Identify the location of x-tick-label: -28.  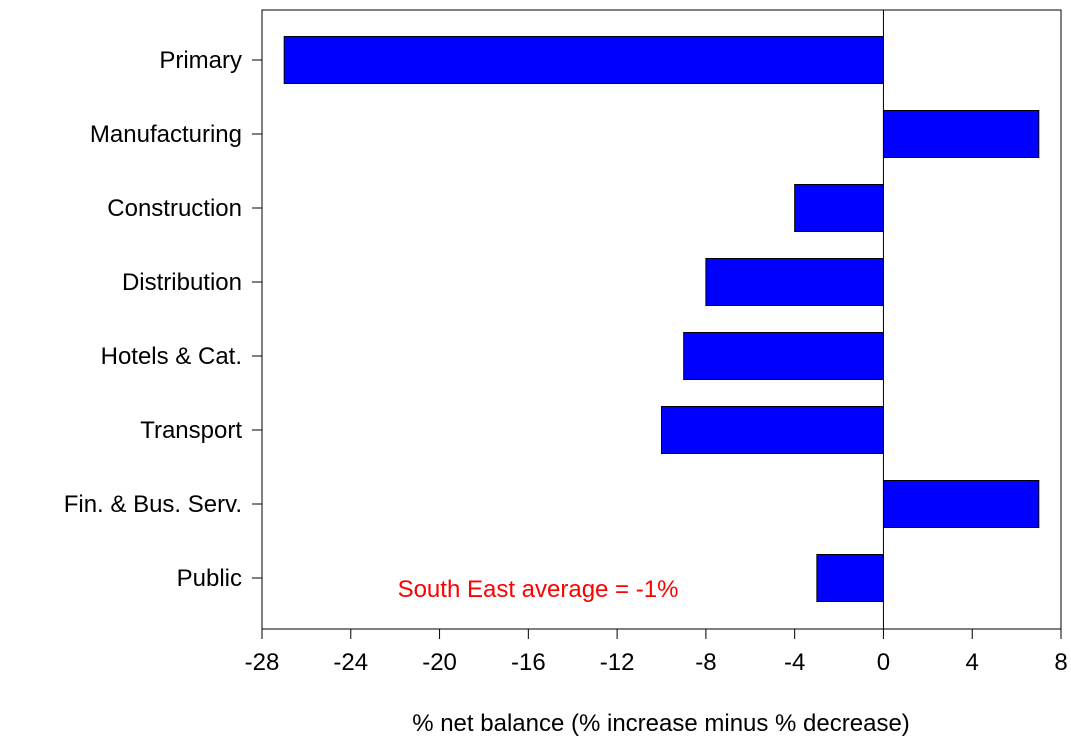
(262, 662).